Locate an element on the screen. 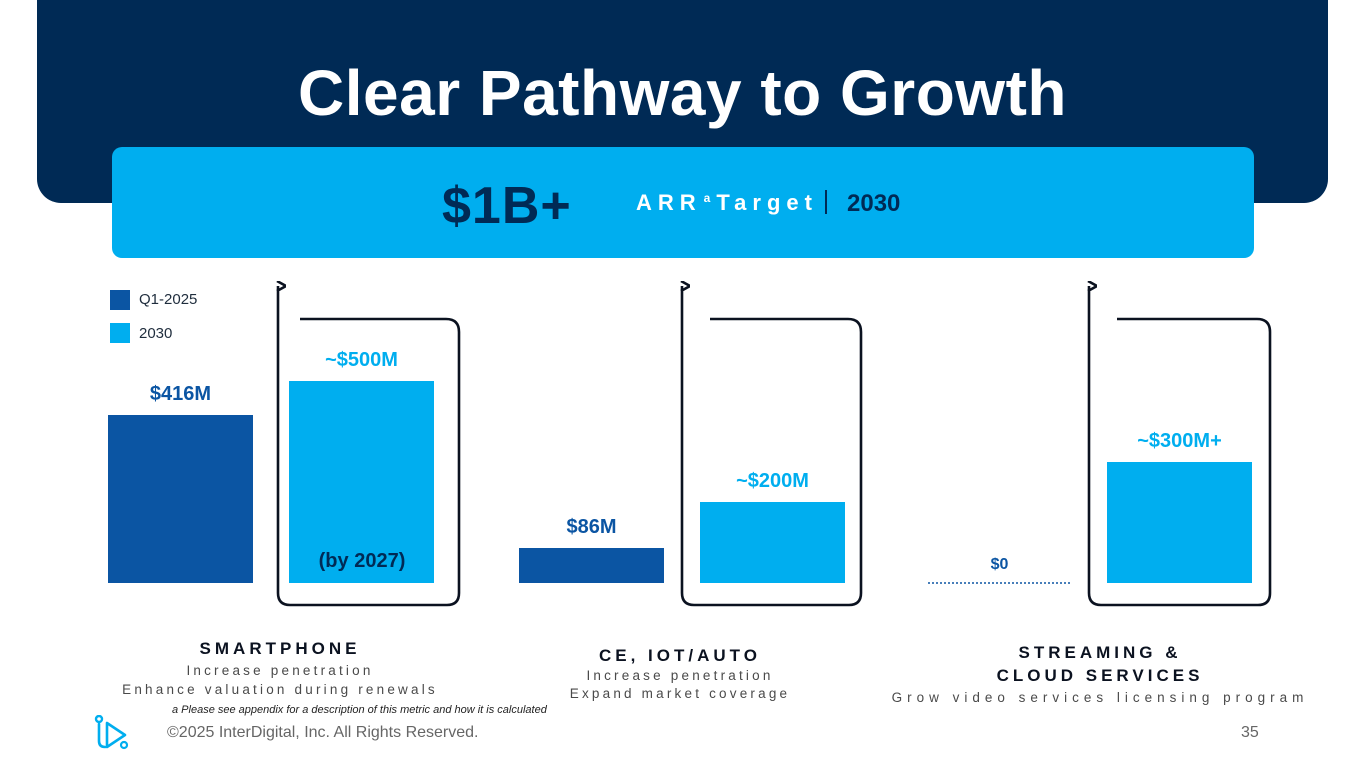 This screenshot has width=1365, height=768. arr-label: ARR is located at coordinates (669, 202).